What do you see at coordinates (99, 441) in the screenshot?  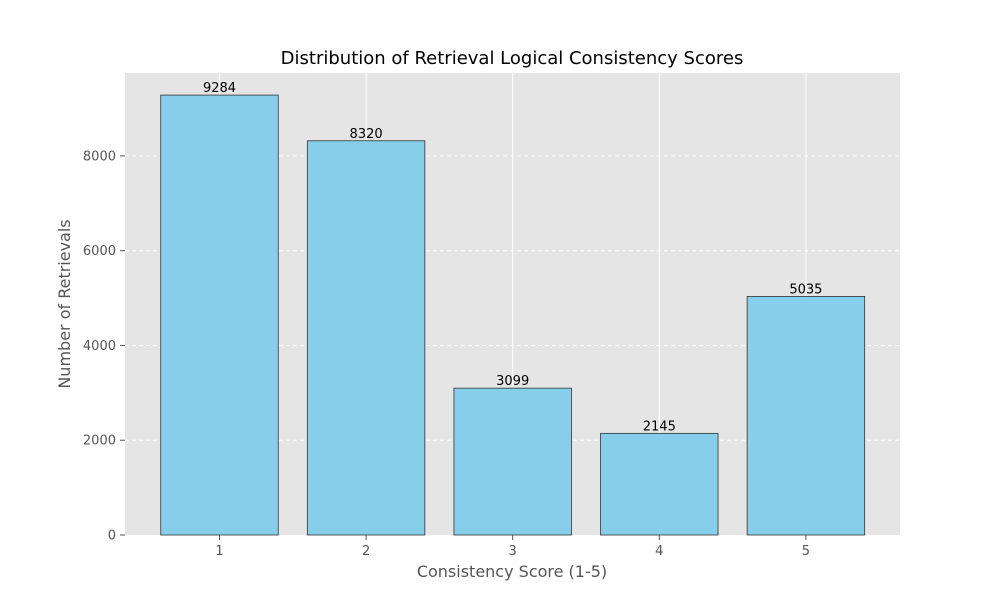 I see `y-tick-label: 2000` at bounding box center [99, 441].